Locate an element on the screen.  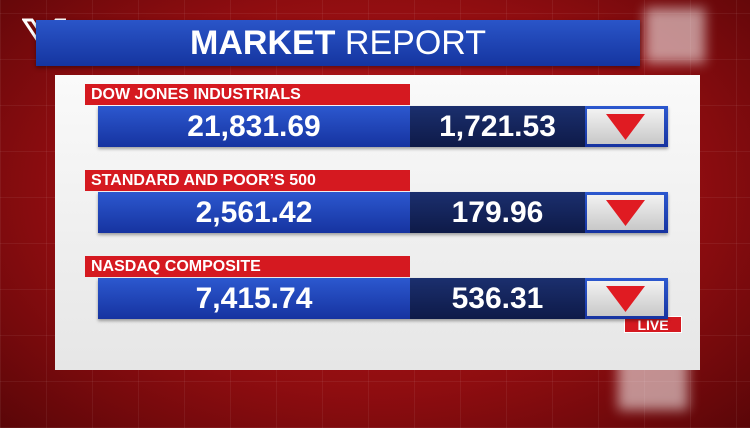
index-name: STANDARD AND POOR’S 500 is located at coordinates (247, 180).